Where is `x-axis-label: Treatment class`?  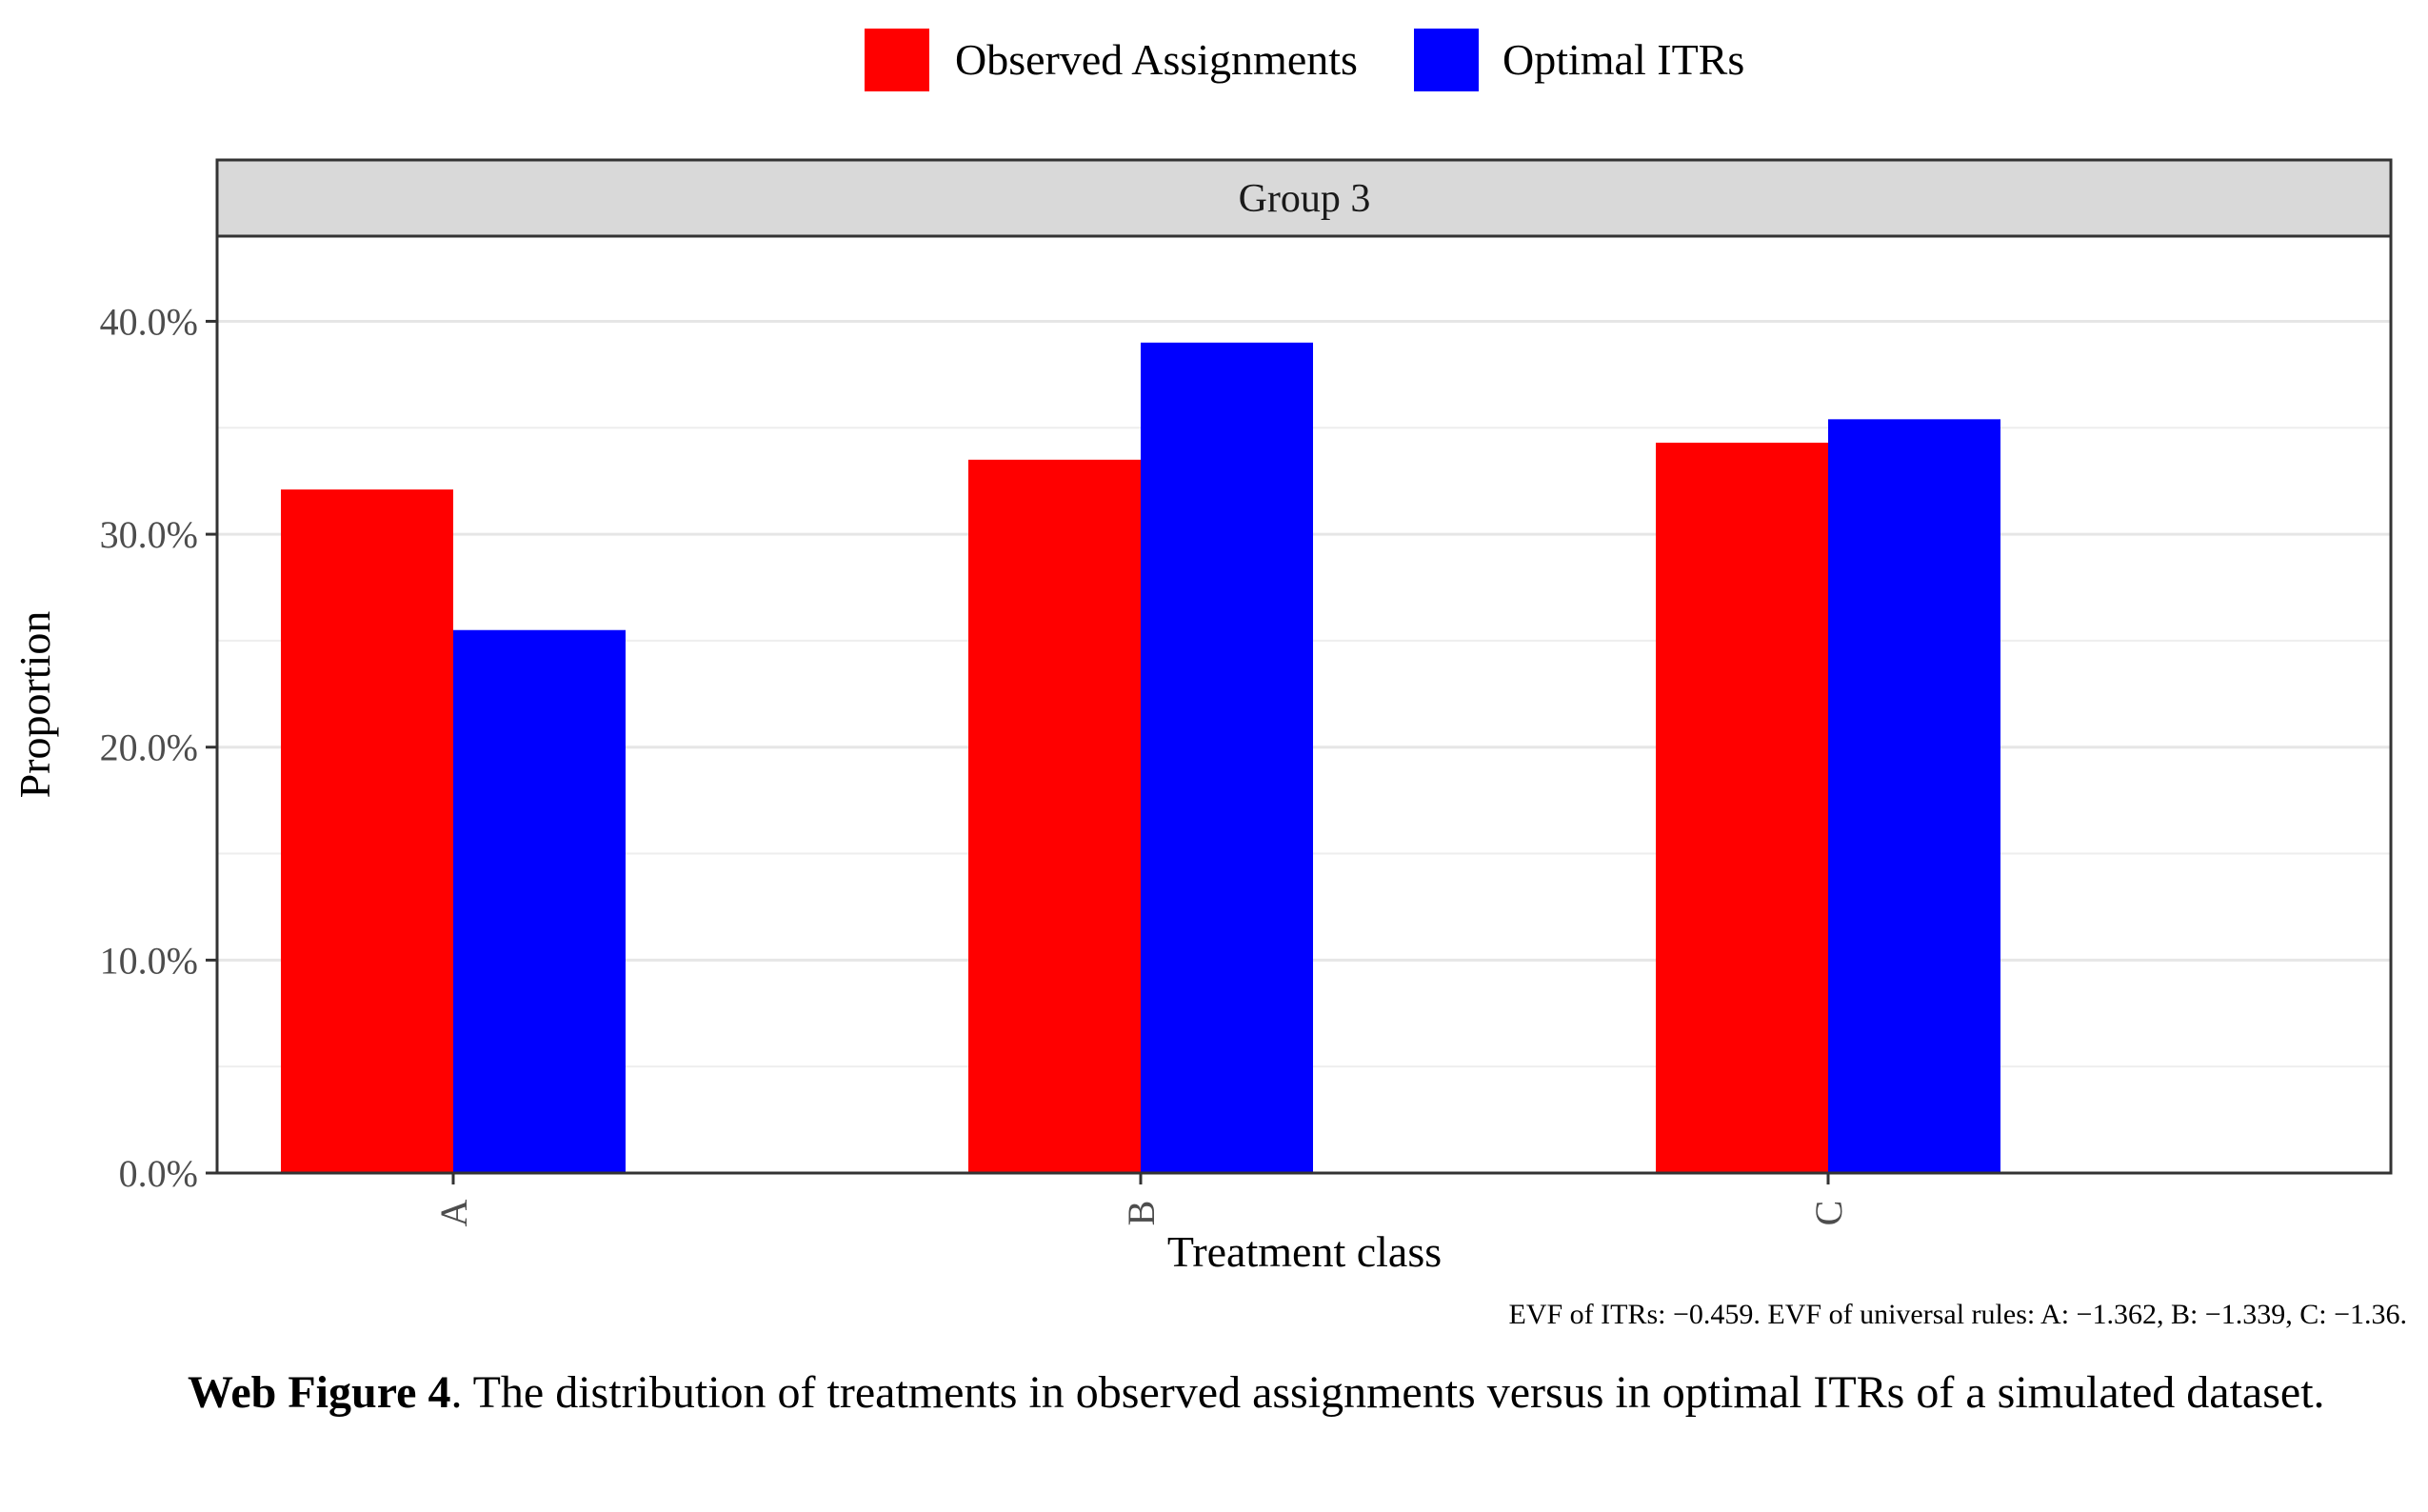 x-axis-label: Treatment class is located at coordinates (1304, 1251).